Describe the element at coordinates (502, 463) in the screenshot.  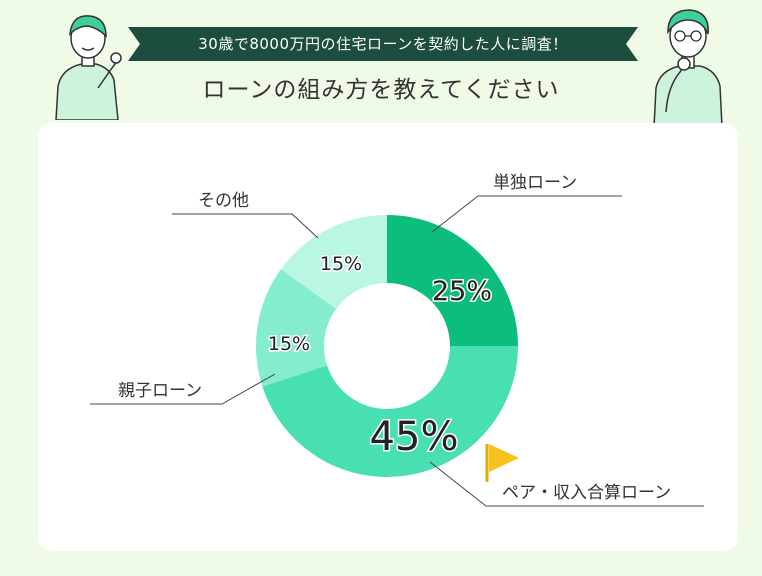
I see `flag-icon` at that location.